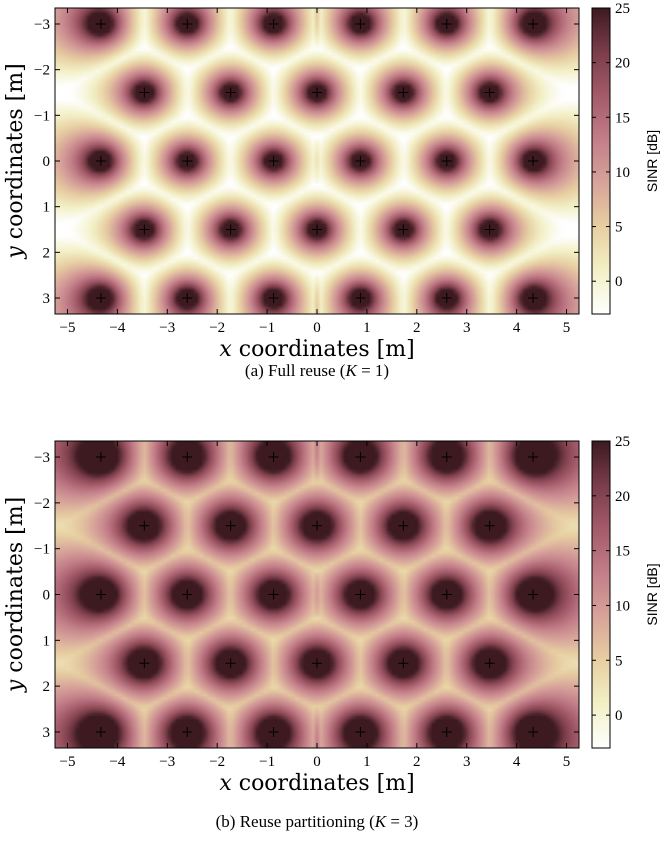  Describe the element at coordinates (367, 328) in the screenshot. I see `x-tick-label: 1` at that location.